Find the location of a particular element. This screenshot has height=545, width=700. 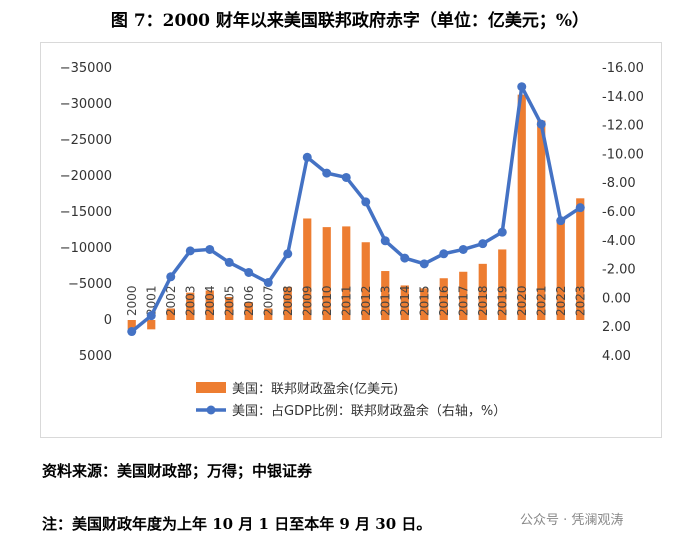

right-axis-tick-label: -14.00 is located at coordinates (623, 97).